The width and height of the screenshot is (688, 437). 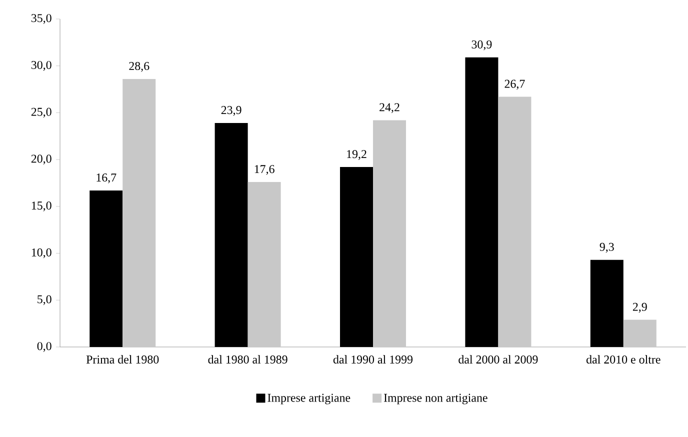 I want to click on data-label: 19,2, so click(x=356, y=155).